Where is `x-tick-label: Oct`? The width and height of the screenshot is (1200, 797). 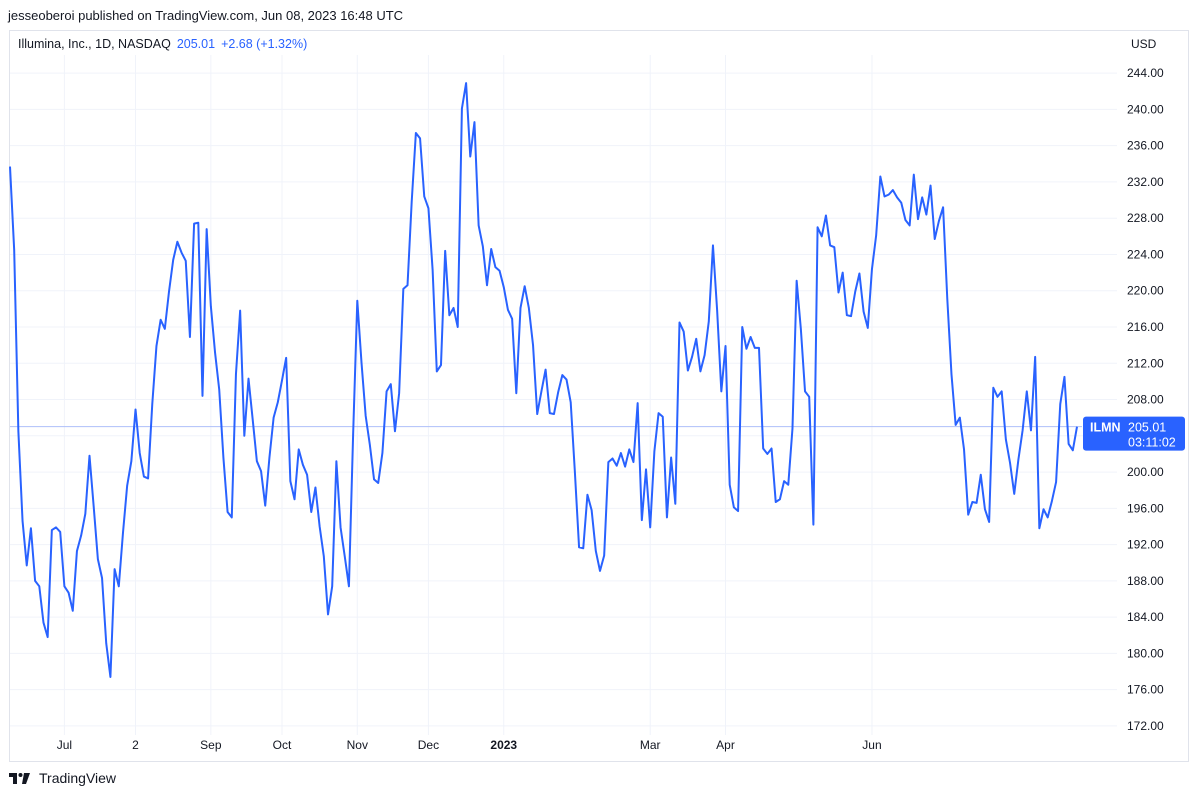 x-tick-label: Oct is located at coordinates (282, 745).